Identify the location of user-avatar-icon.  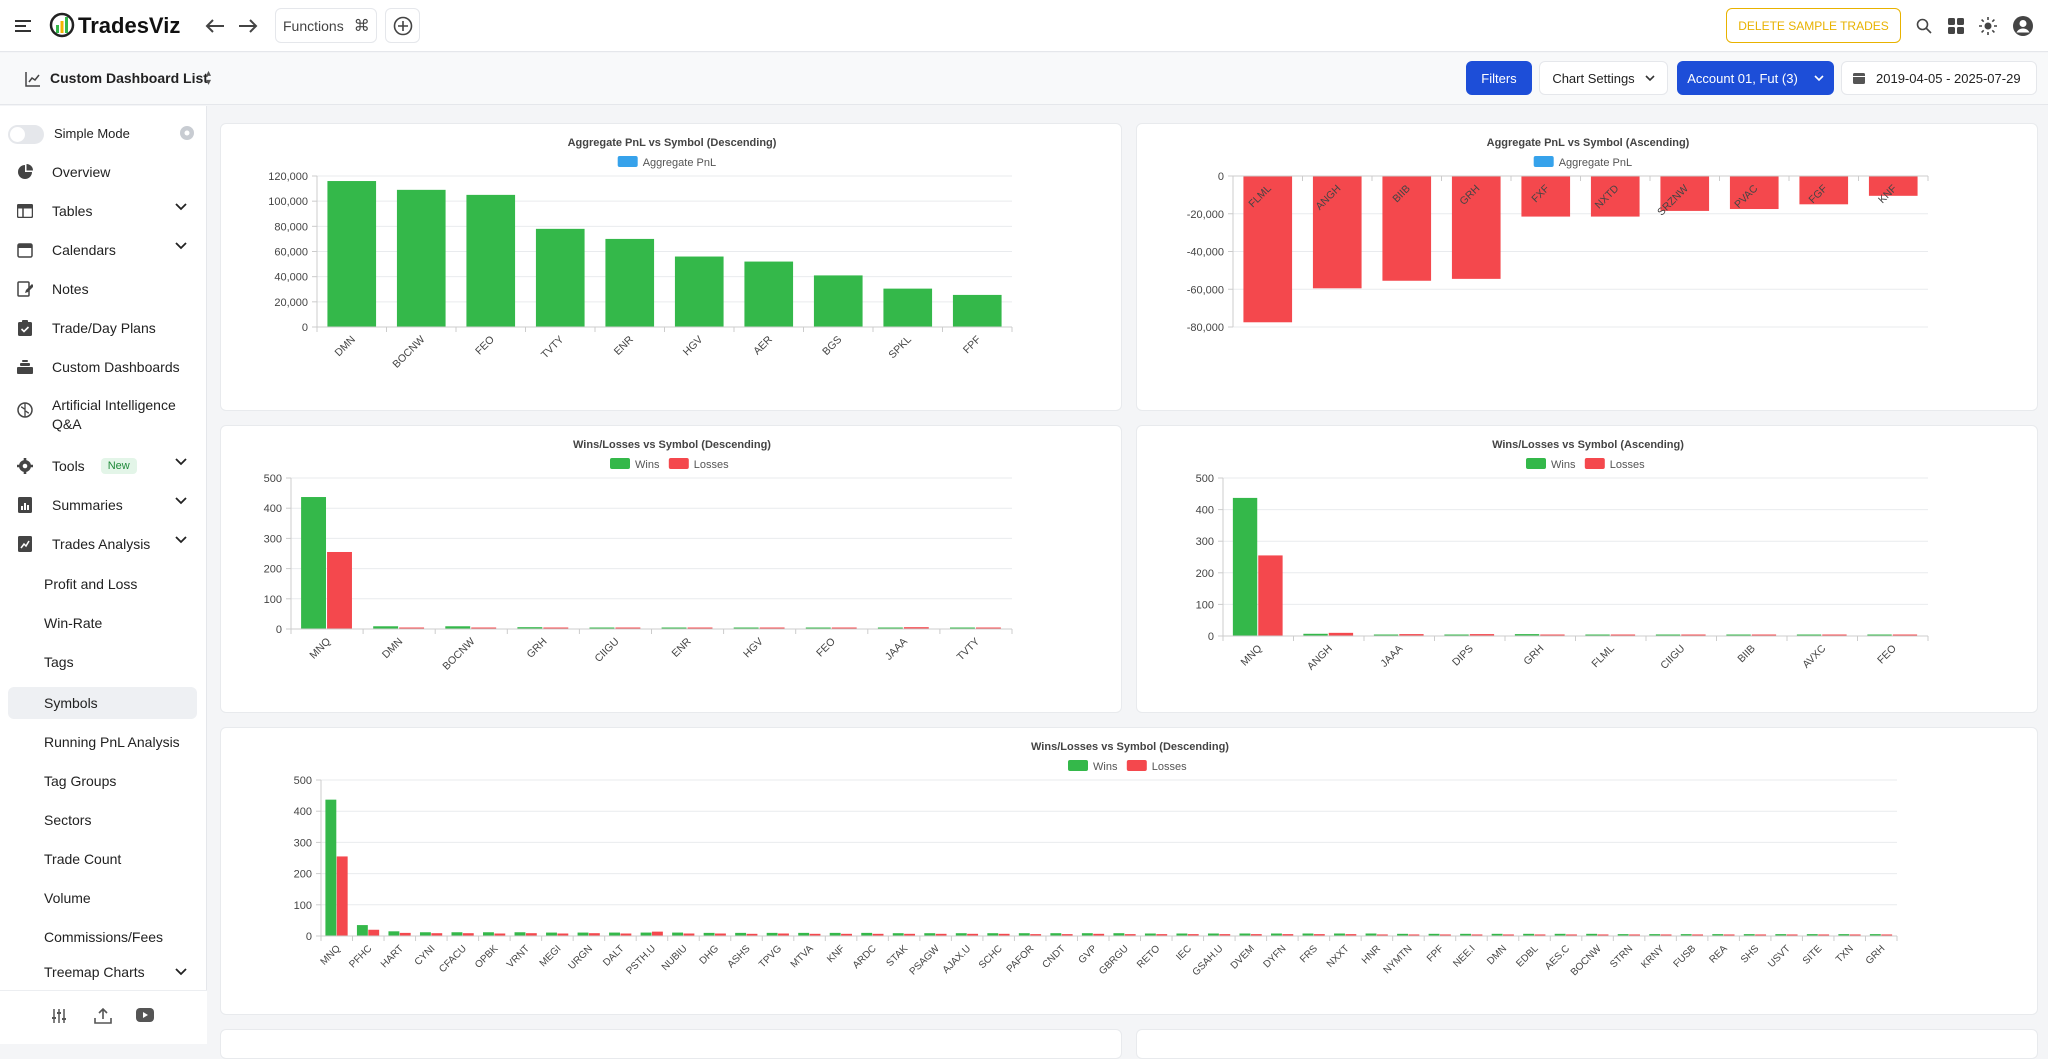
(2023, 26).